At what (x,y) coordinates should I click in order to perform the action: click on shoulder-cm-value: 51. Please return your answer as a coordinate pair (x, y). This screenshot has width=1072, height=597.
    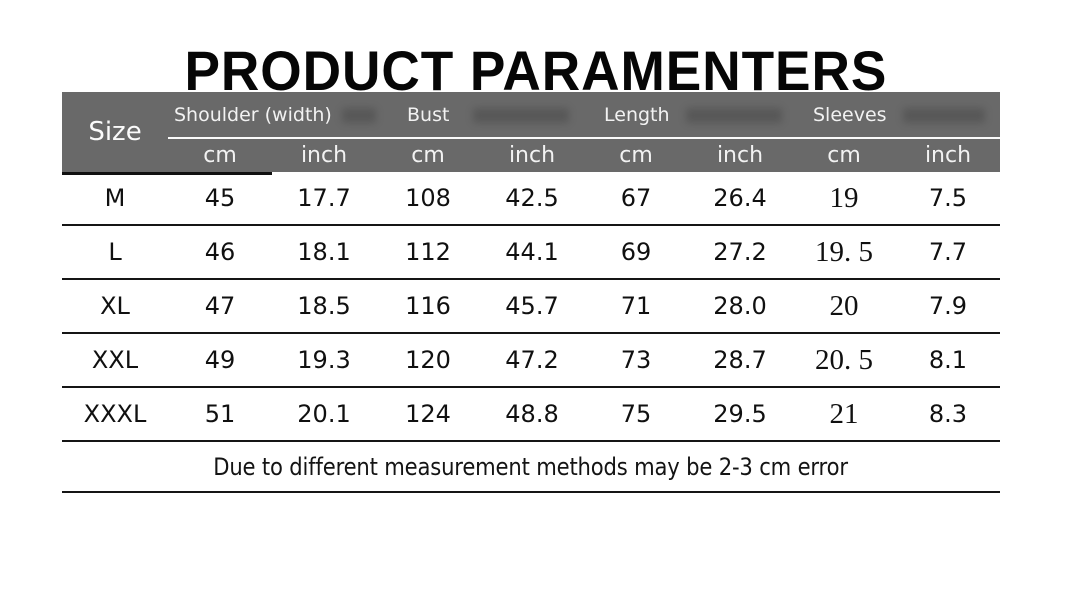
    Looking at the image, I should click on (220, 414).